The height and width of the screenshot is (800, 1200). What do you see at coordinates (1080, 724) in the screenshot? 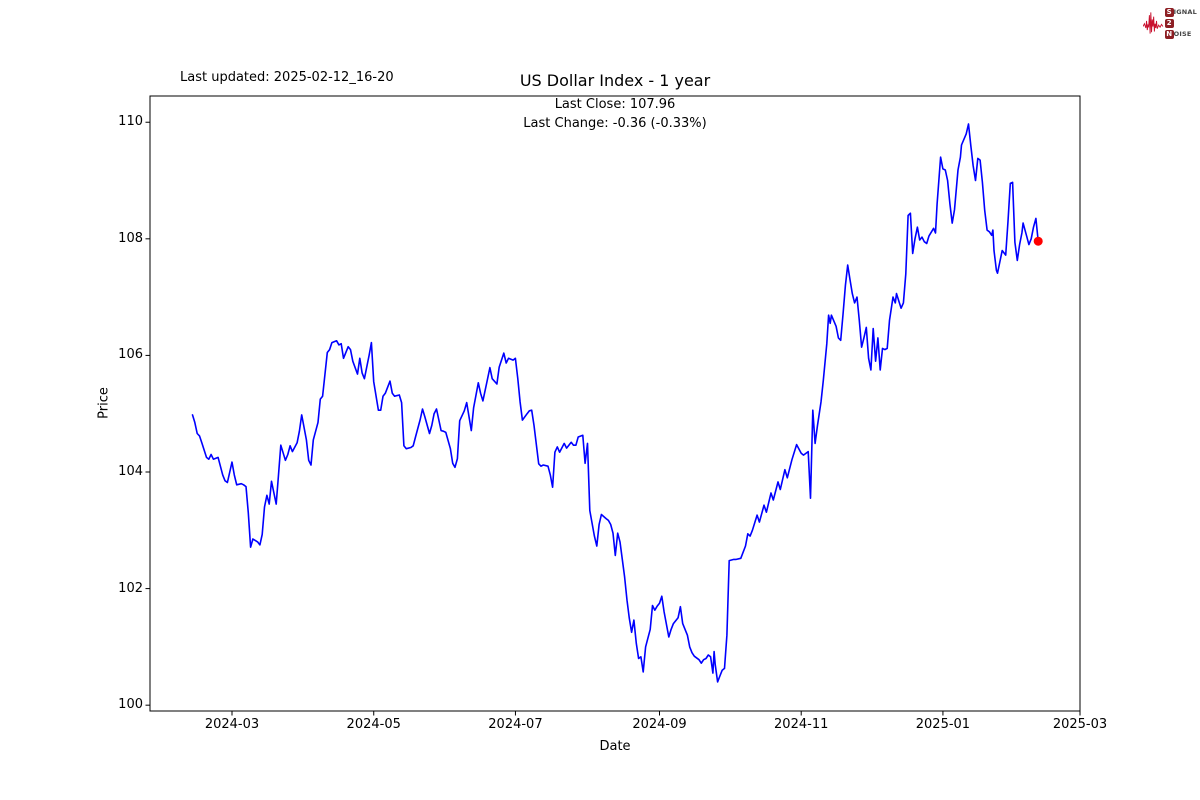
I see `x-tick-label: 2025-03` at bounding box center [1080, 724].